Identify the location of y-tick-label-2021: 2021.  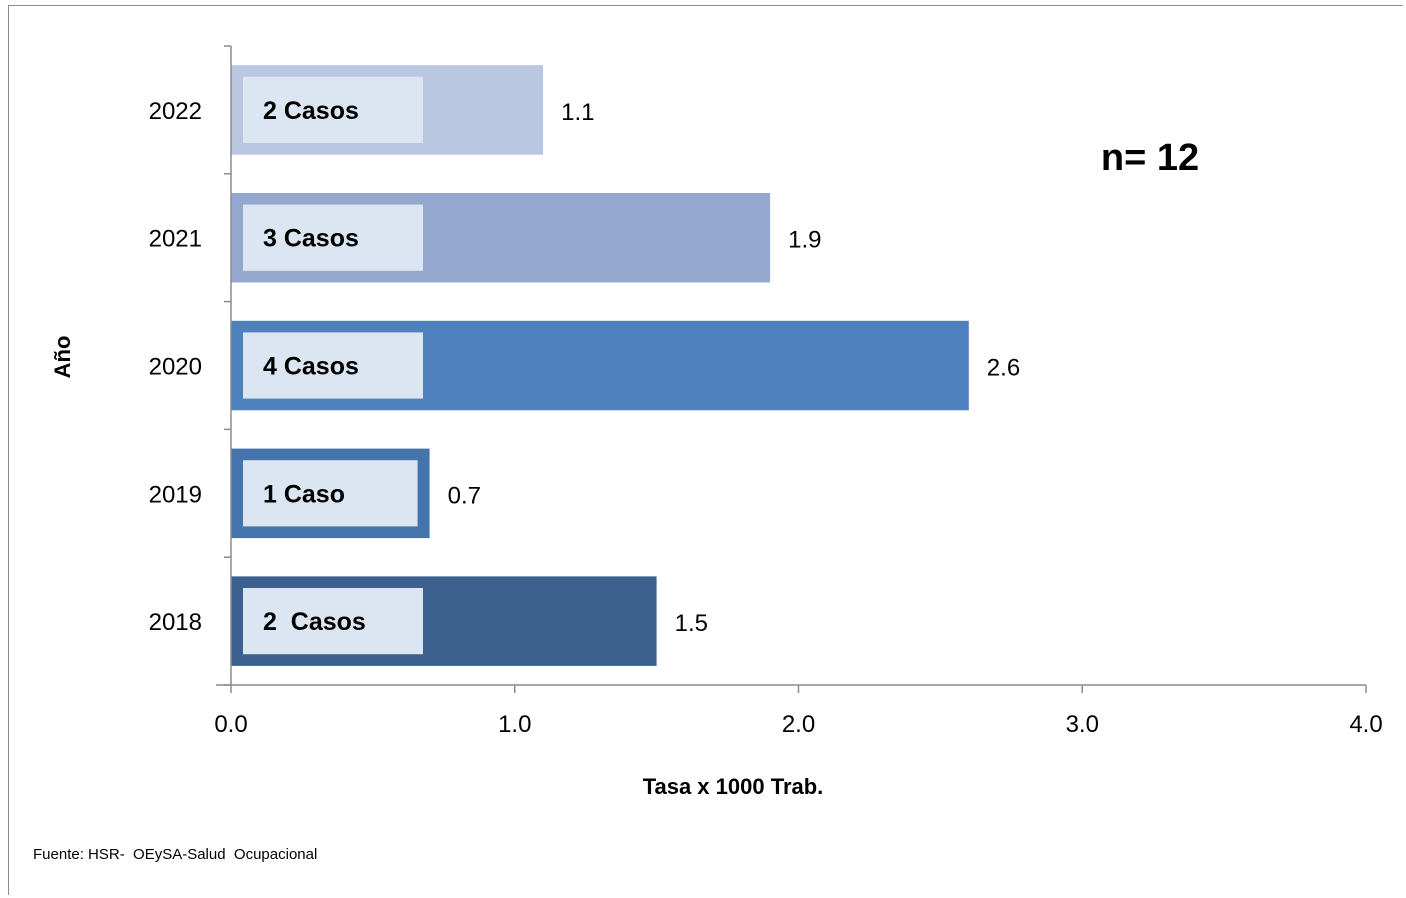
(175, 239).